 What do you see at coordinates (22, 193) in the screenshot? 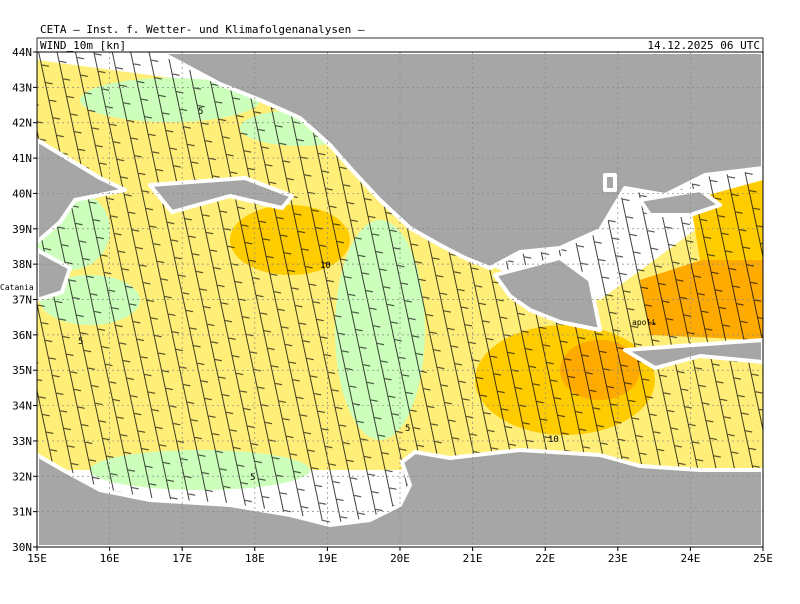
I see `lat-tick-label: 40N` at bounding box center [22, 193].